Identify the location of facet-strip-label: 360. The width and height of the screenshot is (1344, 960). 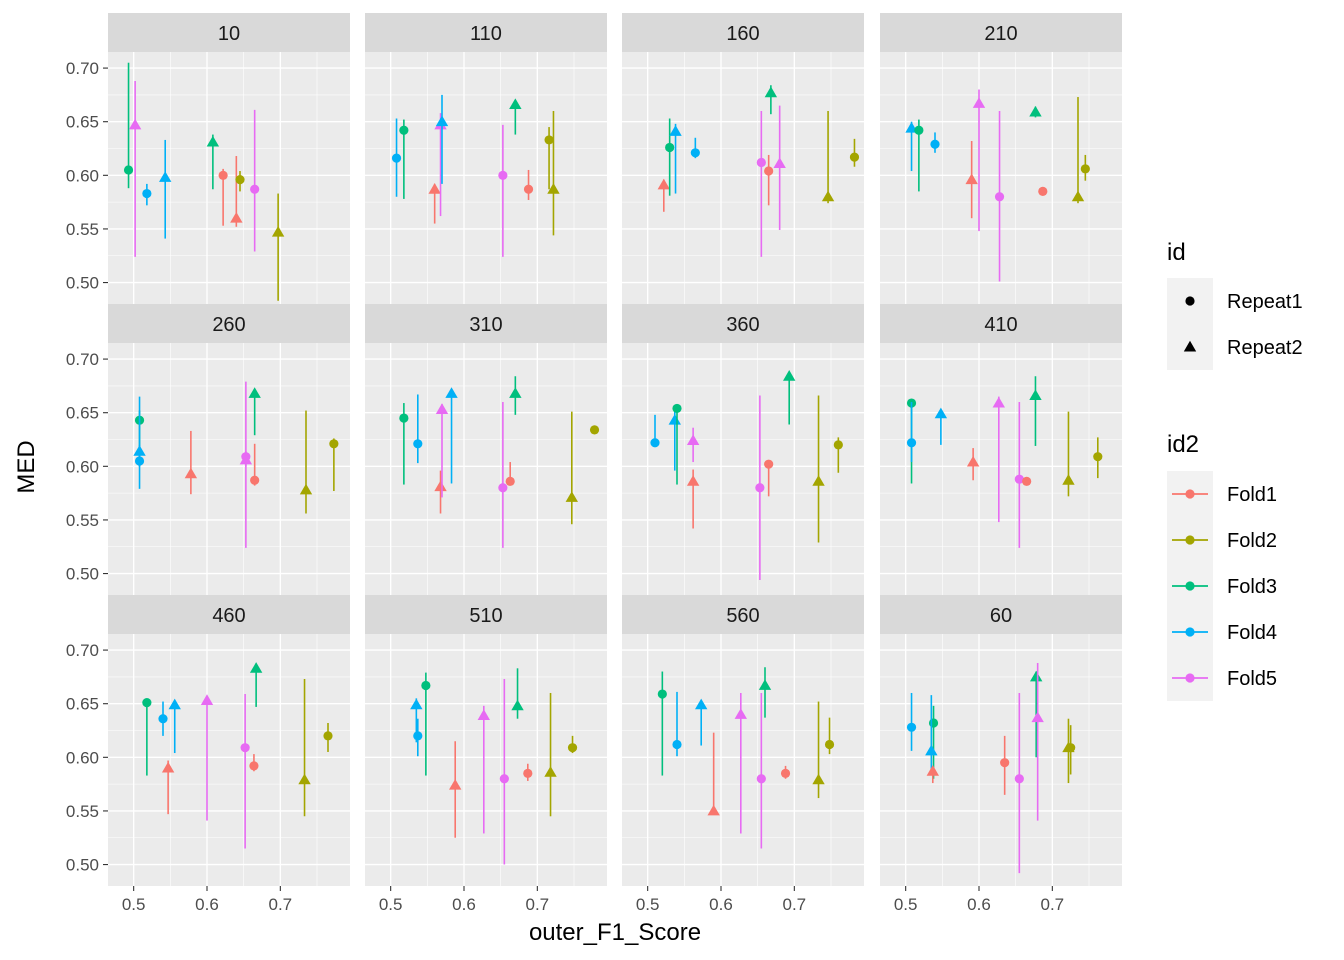
(742, 325).